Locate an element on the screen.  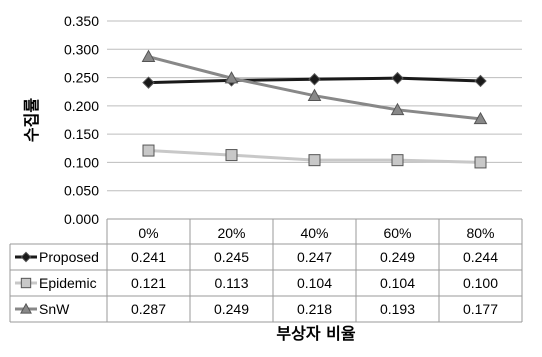
x-tick-label: 0% is located at coordinates (148, 233).